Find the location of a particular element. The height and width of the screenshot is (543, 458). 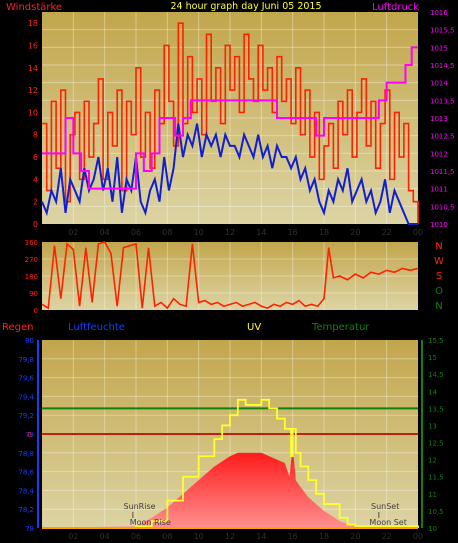

temperature-y-tick: 11,5 is located at coordinates (436, 478).